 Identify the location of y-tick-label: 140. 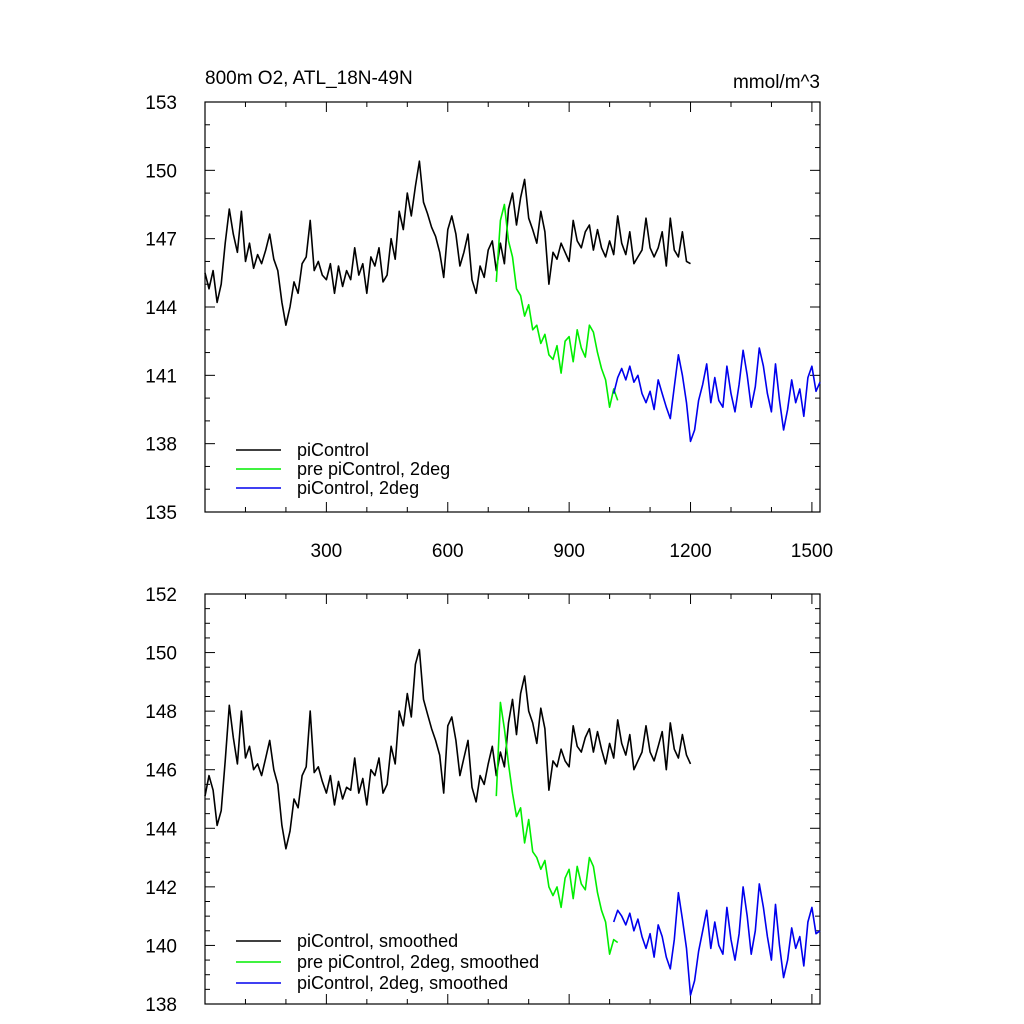
(161, 946).